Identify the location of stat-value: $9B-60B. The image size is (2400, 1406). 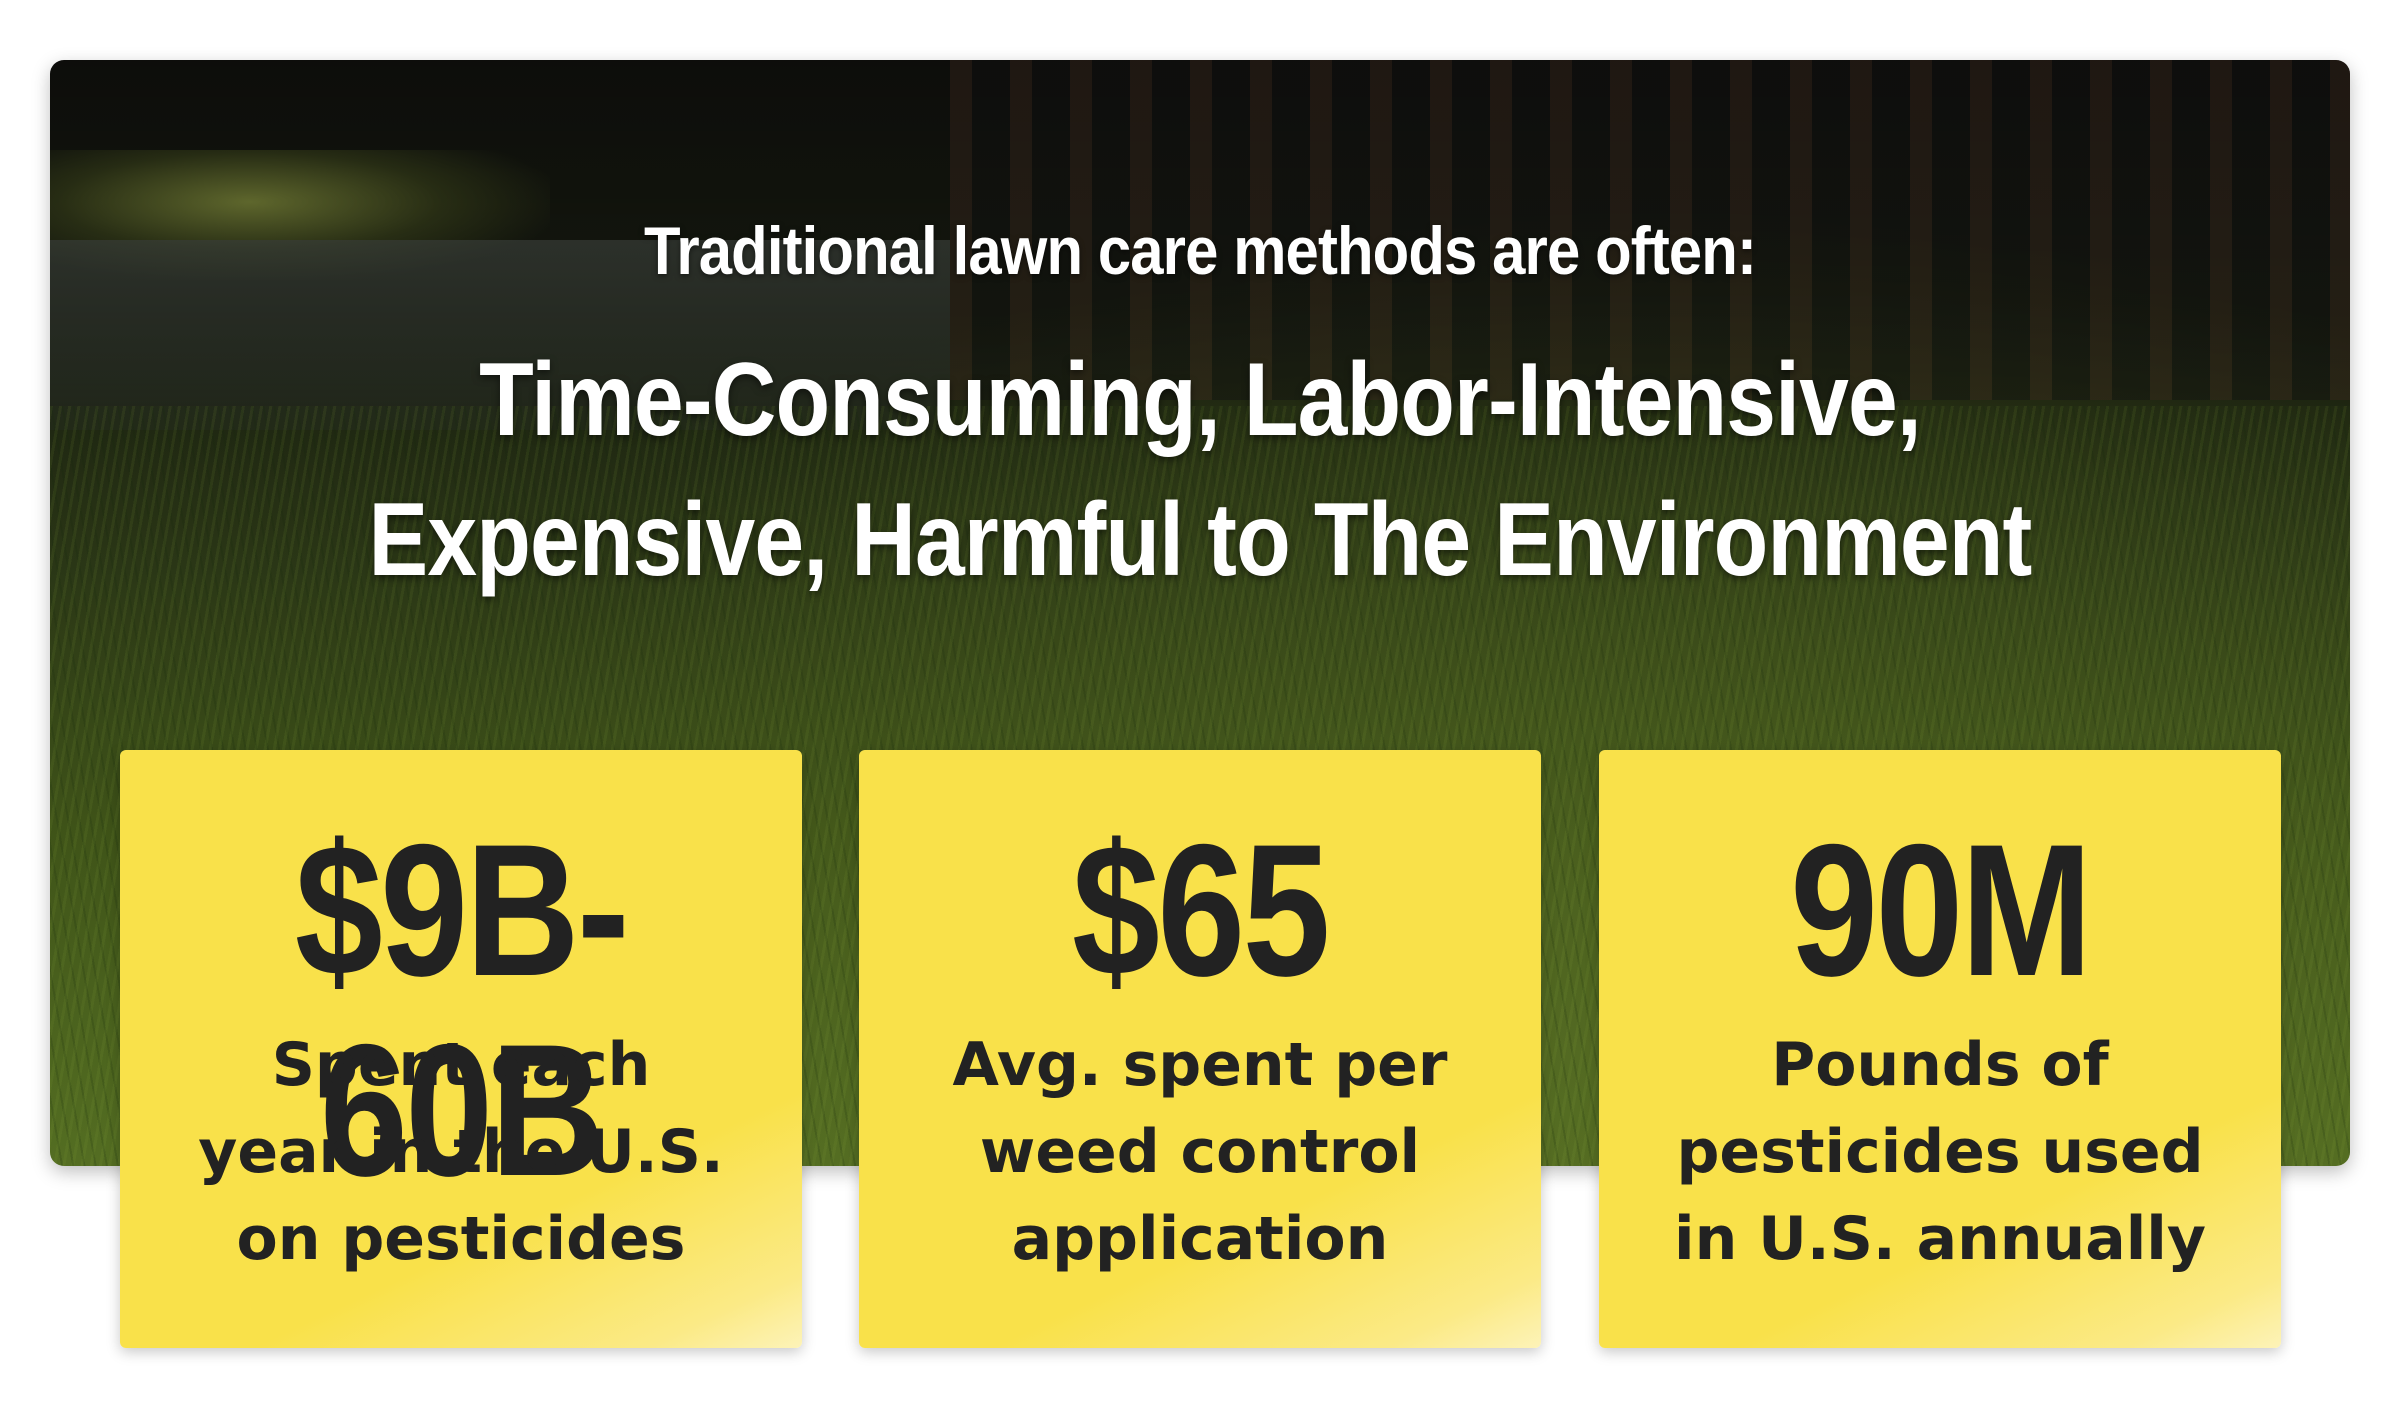
(462, 1010).